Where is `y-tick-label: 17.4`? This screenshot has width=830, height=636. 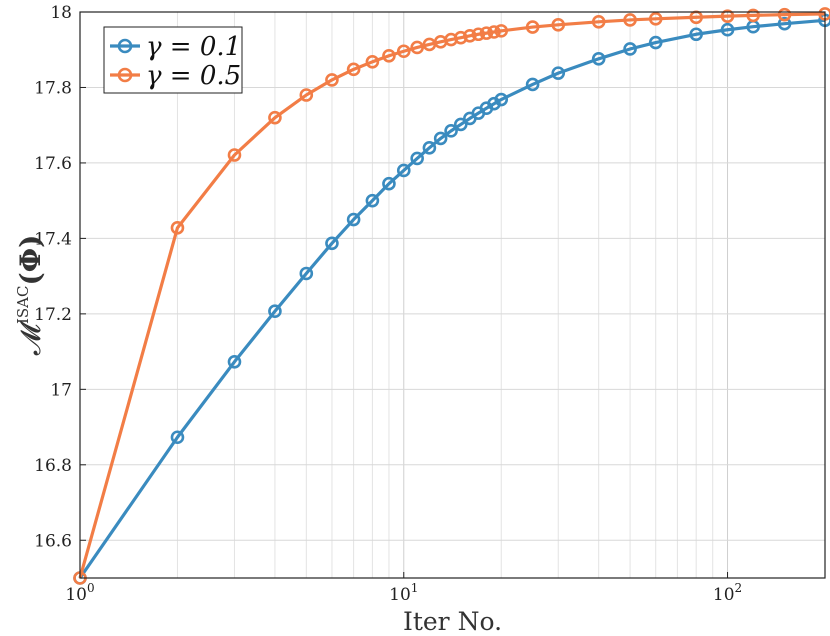
y-tick-label: 17.4 is located at coordinates (53, 239).